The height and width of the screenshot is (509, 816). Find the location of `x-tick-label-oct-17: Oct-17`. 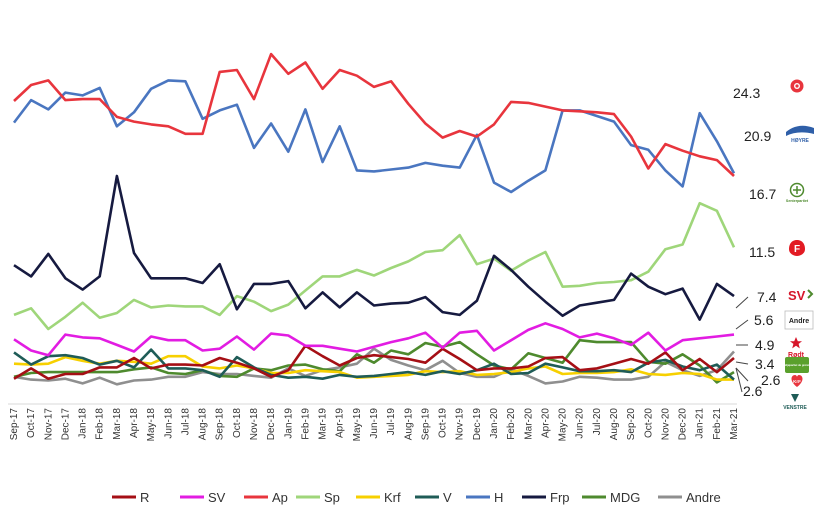

x-tick-label-oct-17: Oct-17 is located at coordinates (31, 423).